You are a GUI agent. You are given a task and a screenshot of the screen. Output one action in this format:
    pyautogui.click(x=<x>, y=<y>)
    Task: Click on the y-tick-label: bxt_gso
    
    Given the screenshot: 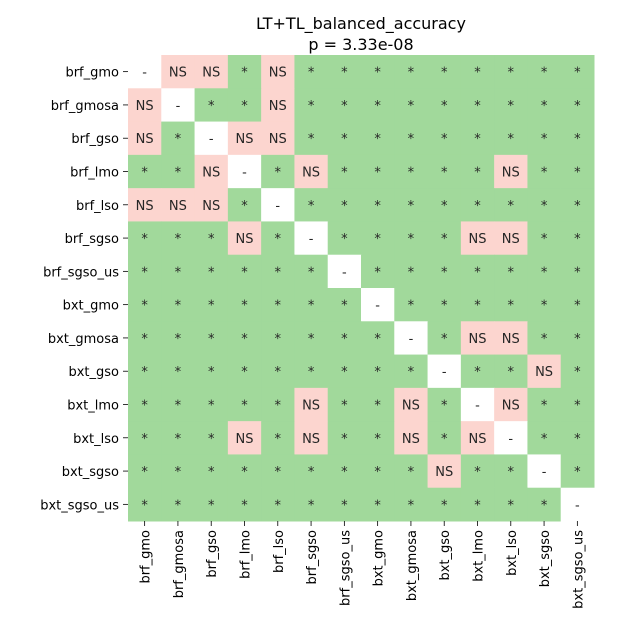 What is the action you would take?
    pyautogui.click(x=93, y=372)
    